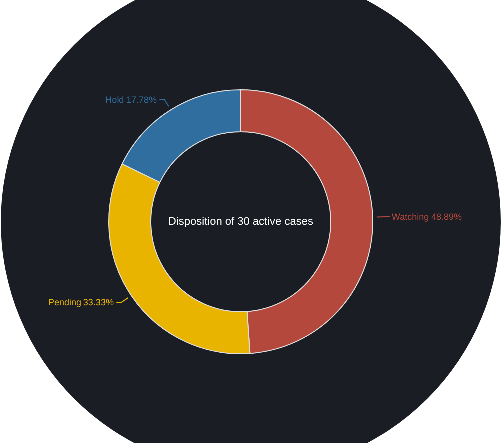 This screenshot has width=501, height=443. I want to click on data-label: 17.78%, so click(142, 99).